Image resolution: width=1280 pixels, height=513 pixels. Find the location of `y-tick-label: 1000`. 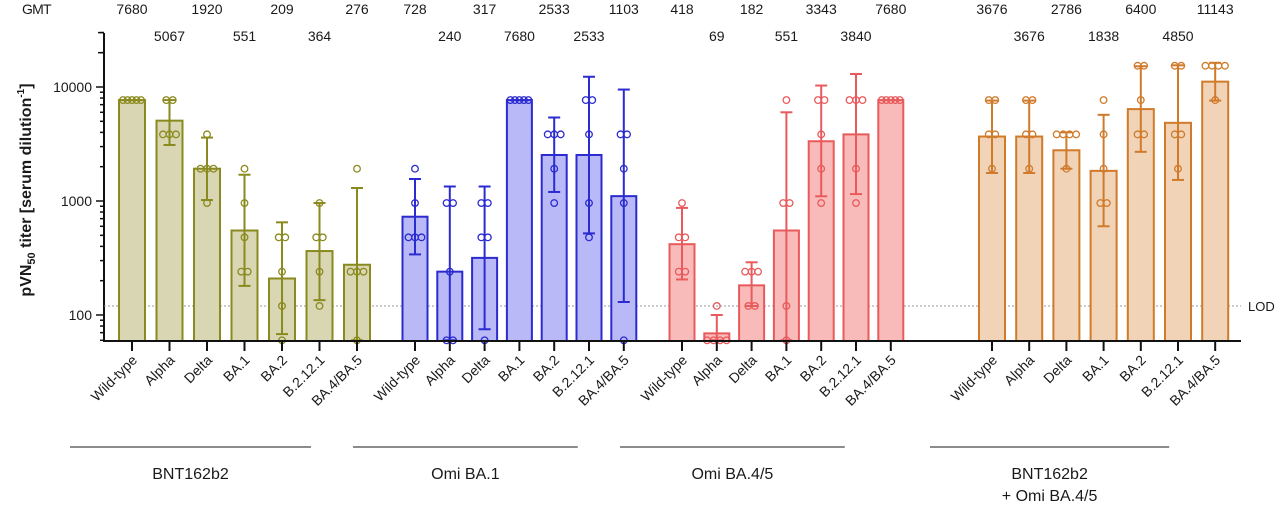

y-tick-label: 1000 is located at coordinates (76, 201).